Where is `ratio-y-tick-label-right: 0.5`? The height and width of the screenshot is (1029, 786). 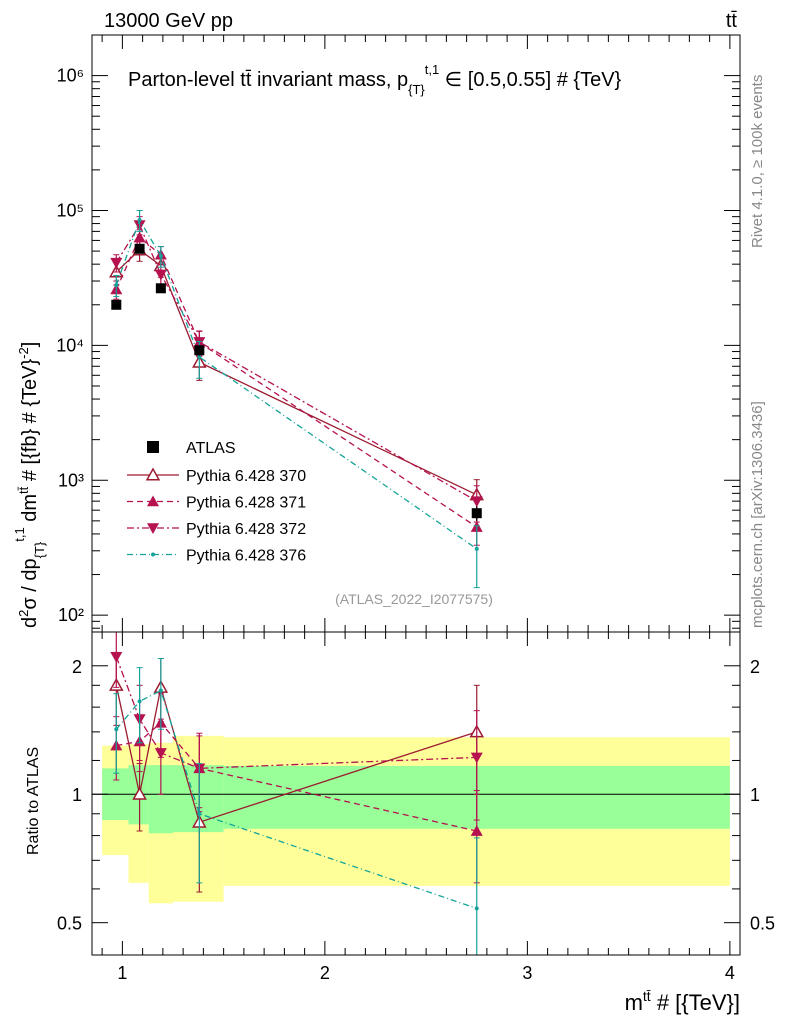
ratio-y-tick-label-right: 0.5 is located at coordinates (762, 924).